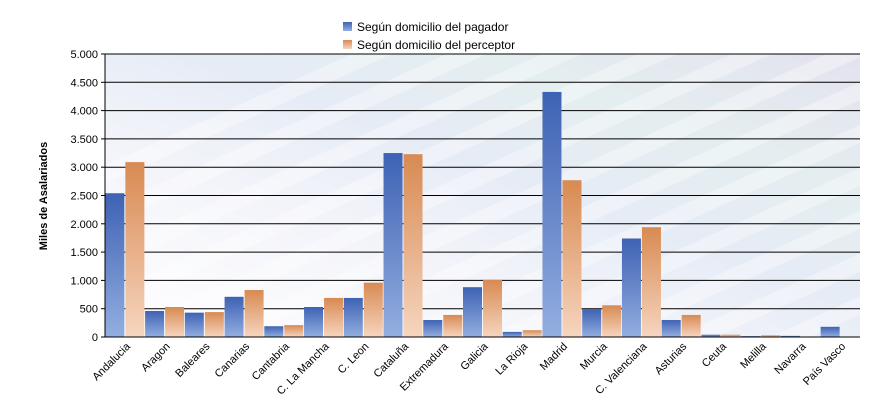  What do you see at coordinates (392, 360) in the screenshot?
I see `x-tick-label: Cataluña` at bounding box center [392, 360].